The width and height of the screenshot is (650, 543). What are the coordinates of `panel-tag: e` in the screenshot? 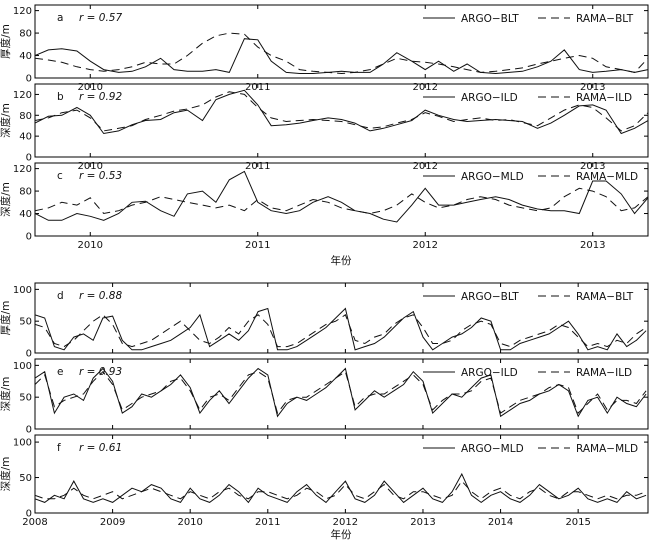 It's located at (60, 372).